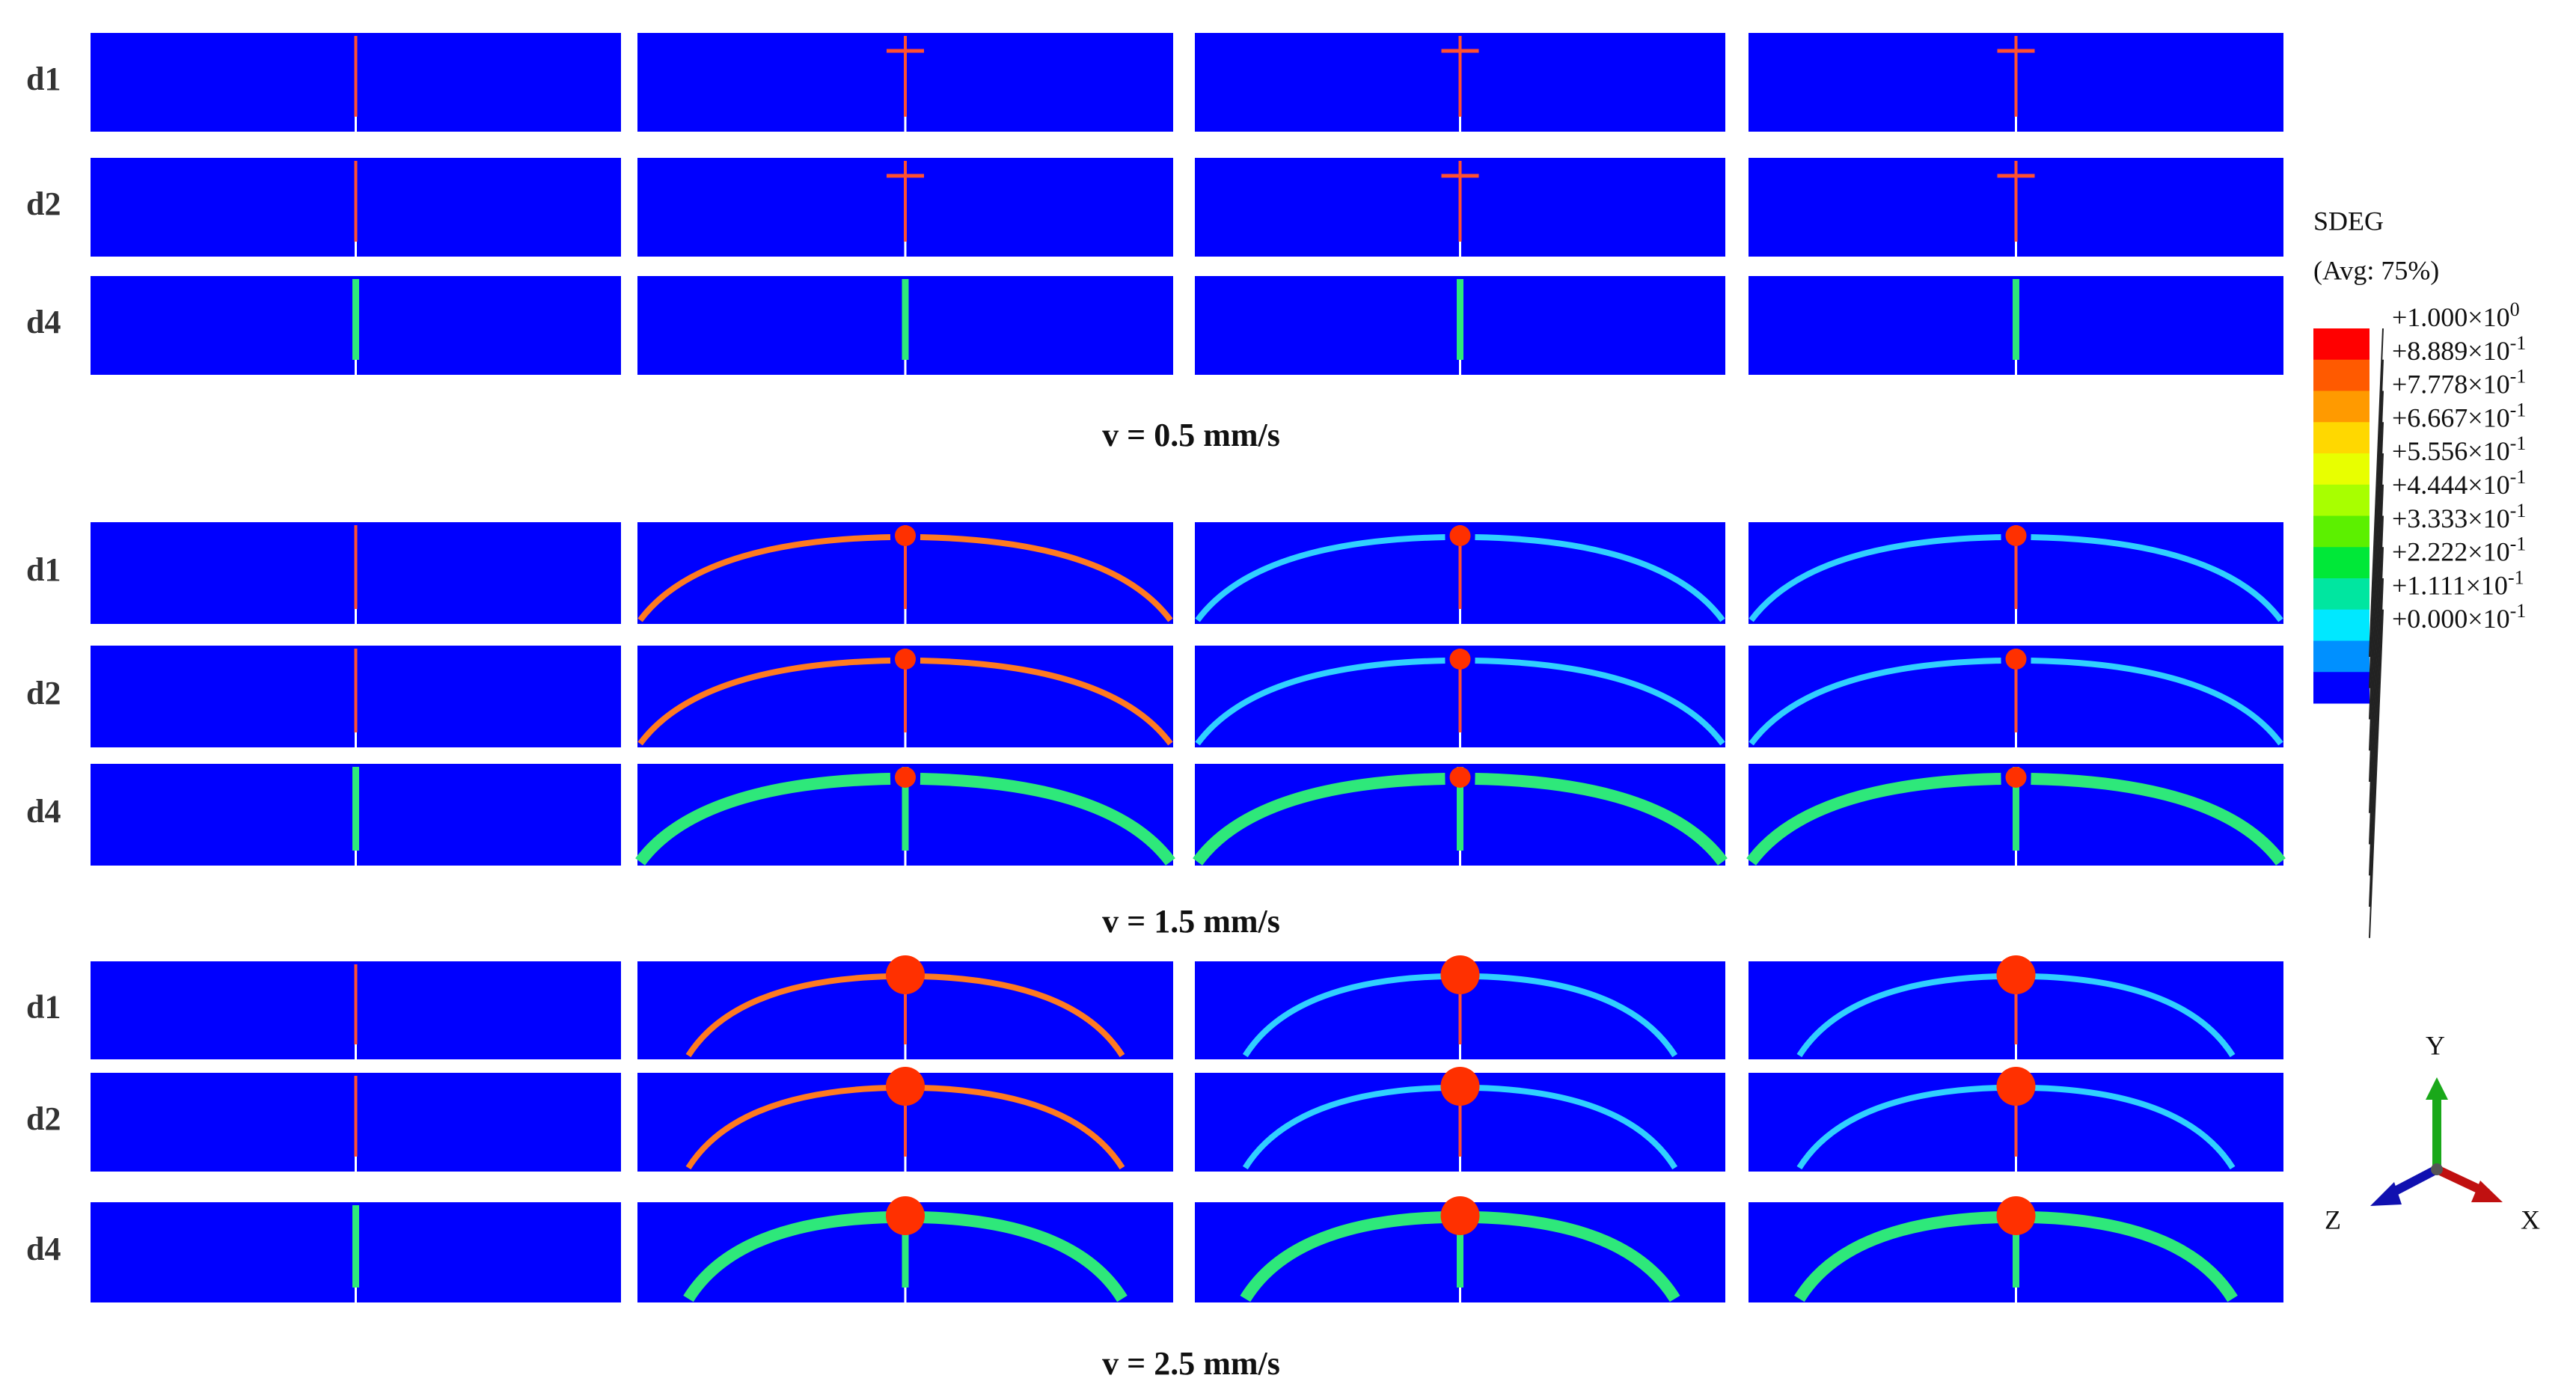  What do you see at coordinates (1191, 1364) in the screenshot?
I see `velocity-label: v = 2.5 mm/s` at bounding box center [1191, 1364].